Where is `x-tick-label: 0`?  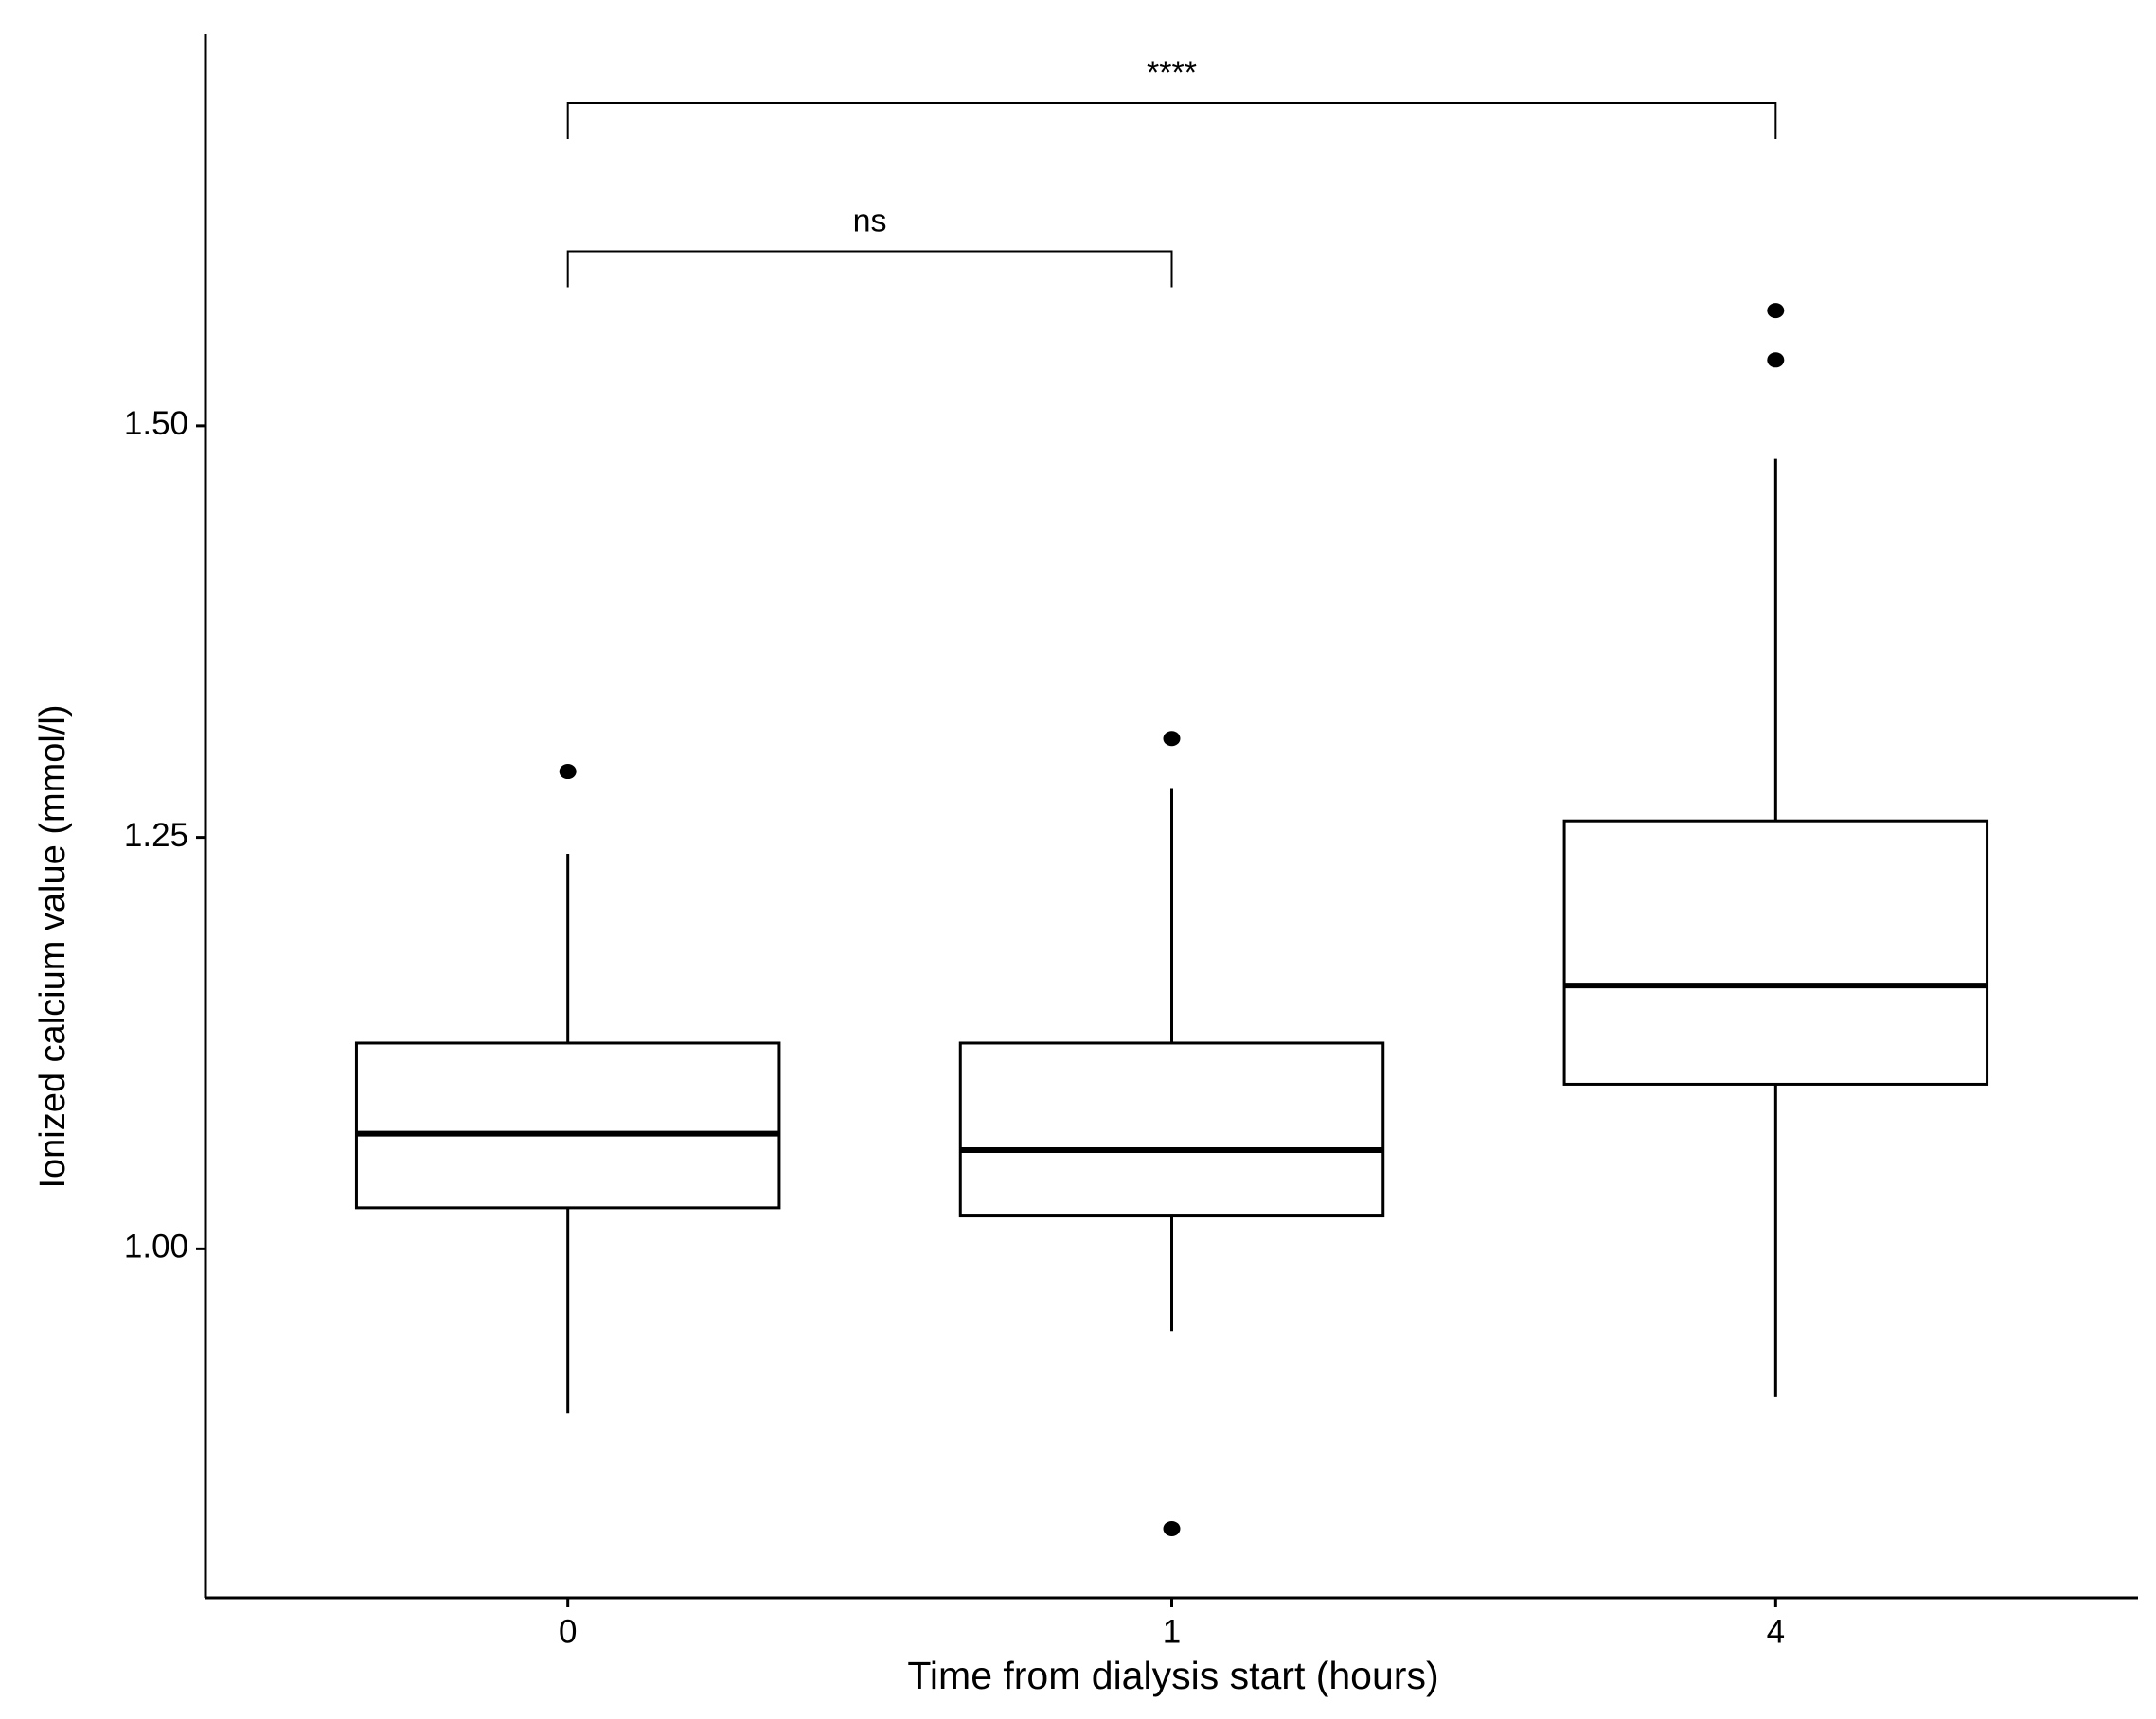 x-tick-label: 0 is located at coordinates (568, 1631).